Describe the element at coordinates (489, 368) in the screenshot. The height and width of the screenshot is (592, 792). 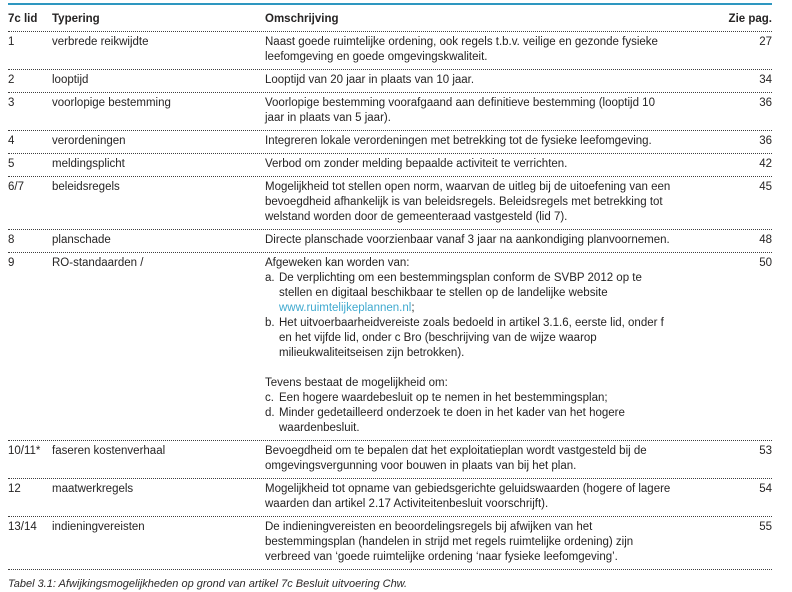
I see `paragraph-gap` at that location.